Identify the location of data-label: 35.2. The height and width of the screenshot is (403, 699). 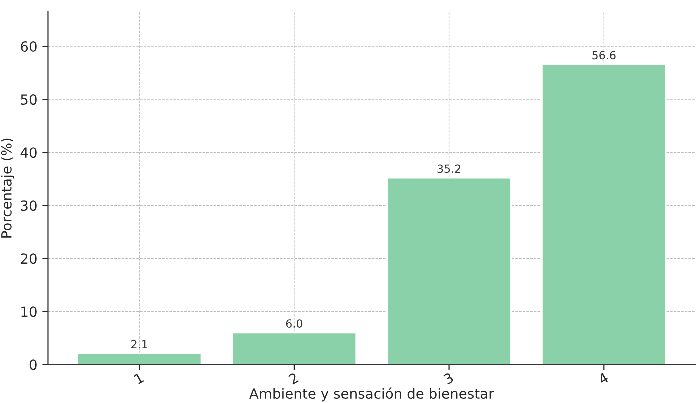
(449, 169).